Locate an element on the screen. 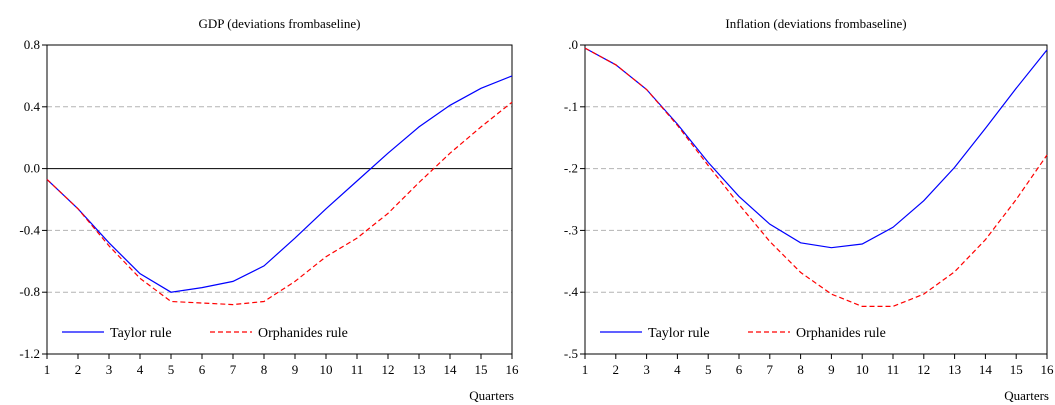 Image resolution: width=1055 pixels, height=405 pixels. gdp-legend-label-taylor-rule: Taylor rule is located at coordinates (141, 333).